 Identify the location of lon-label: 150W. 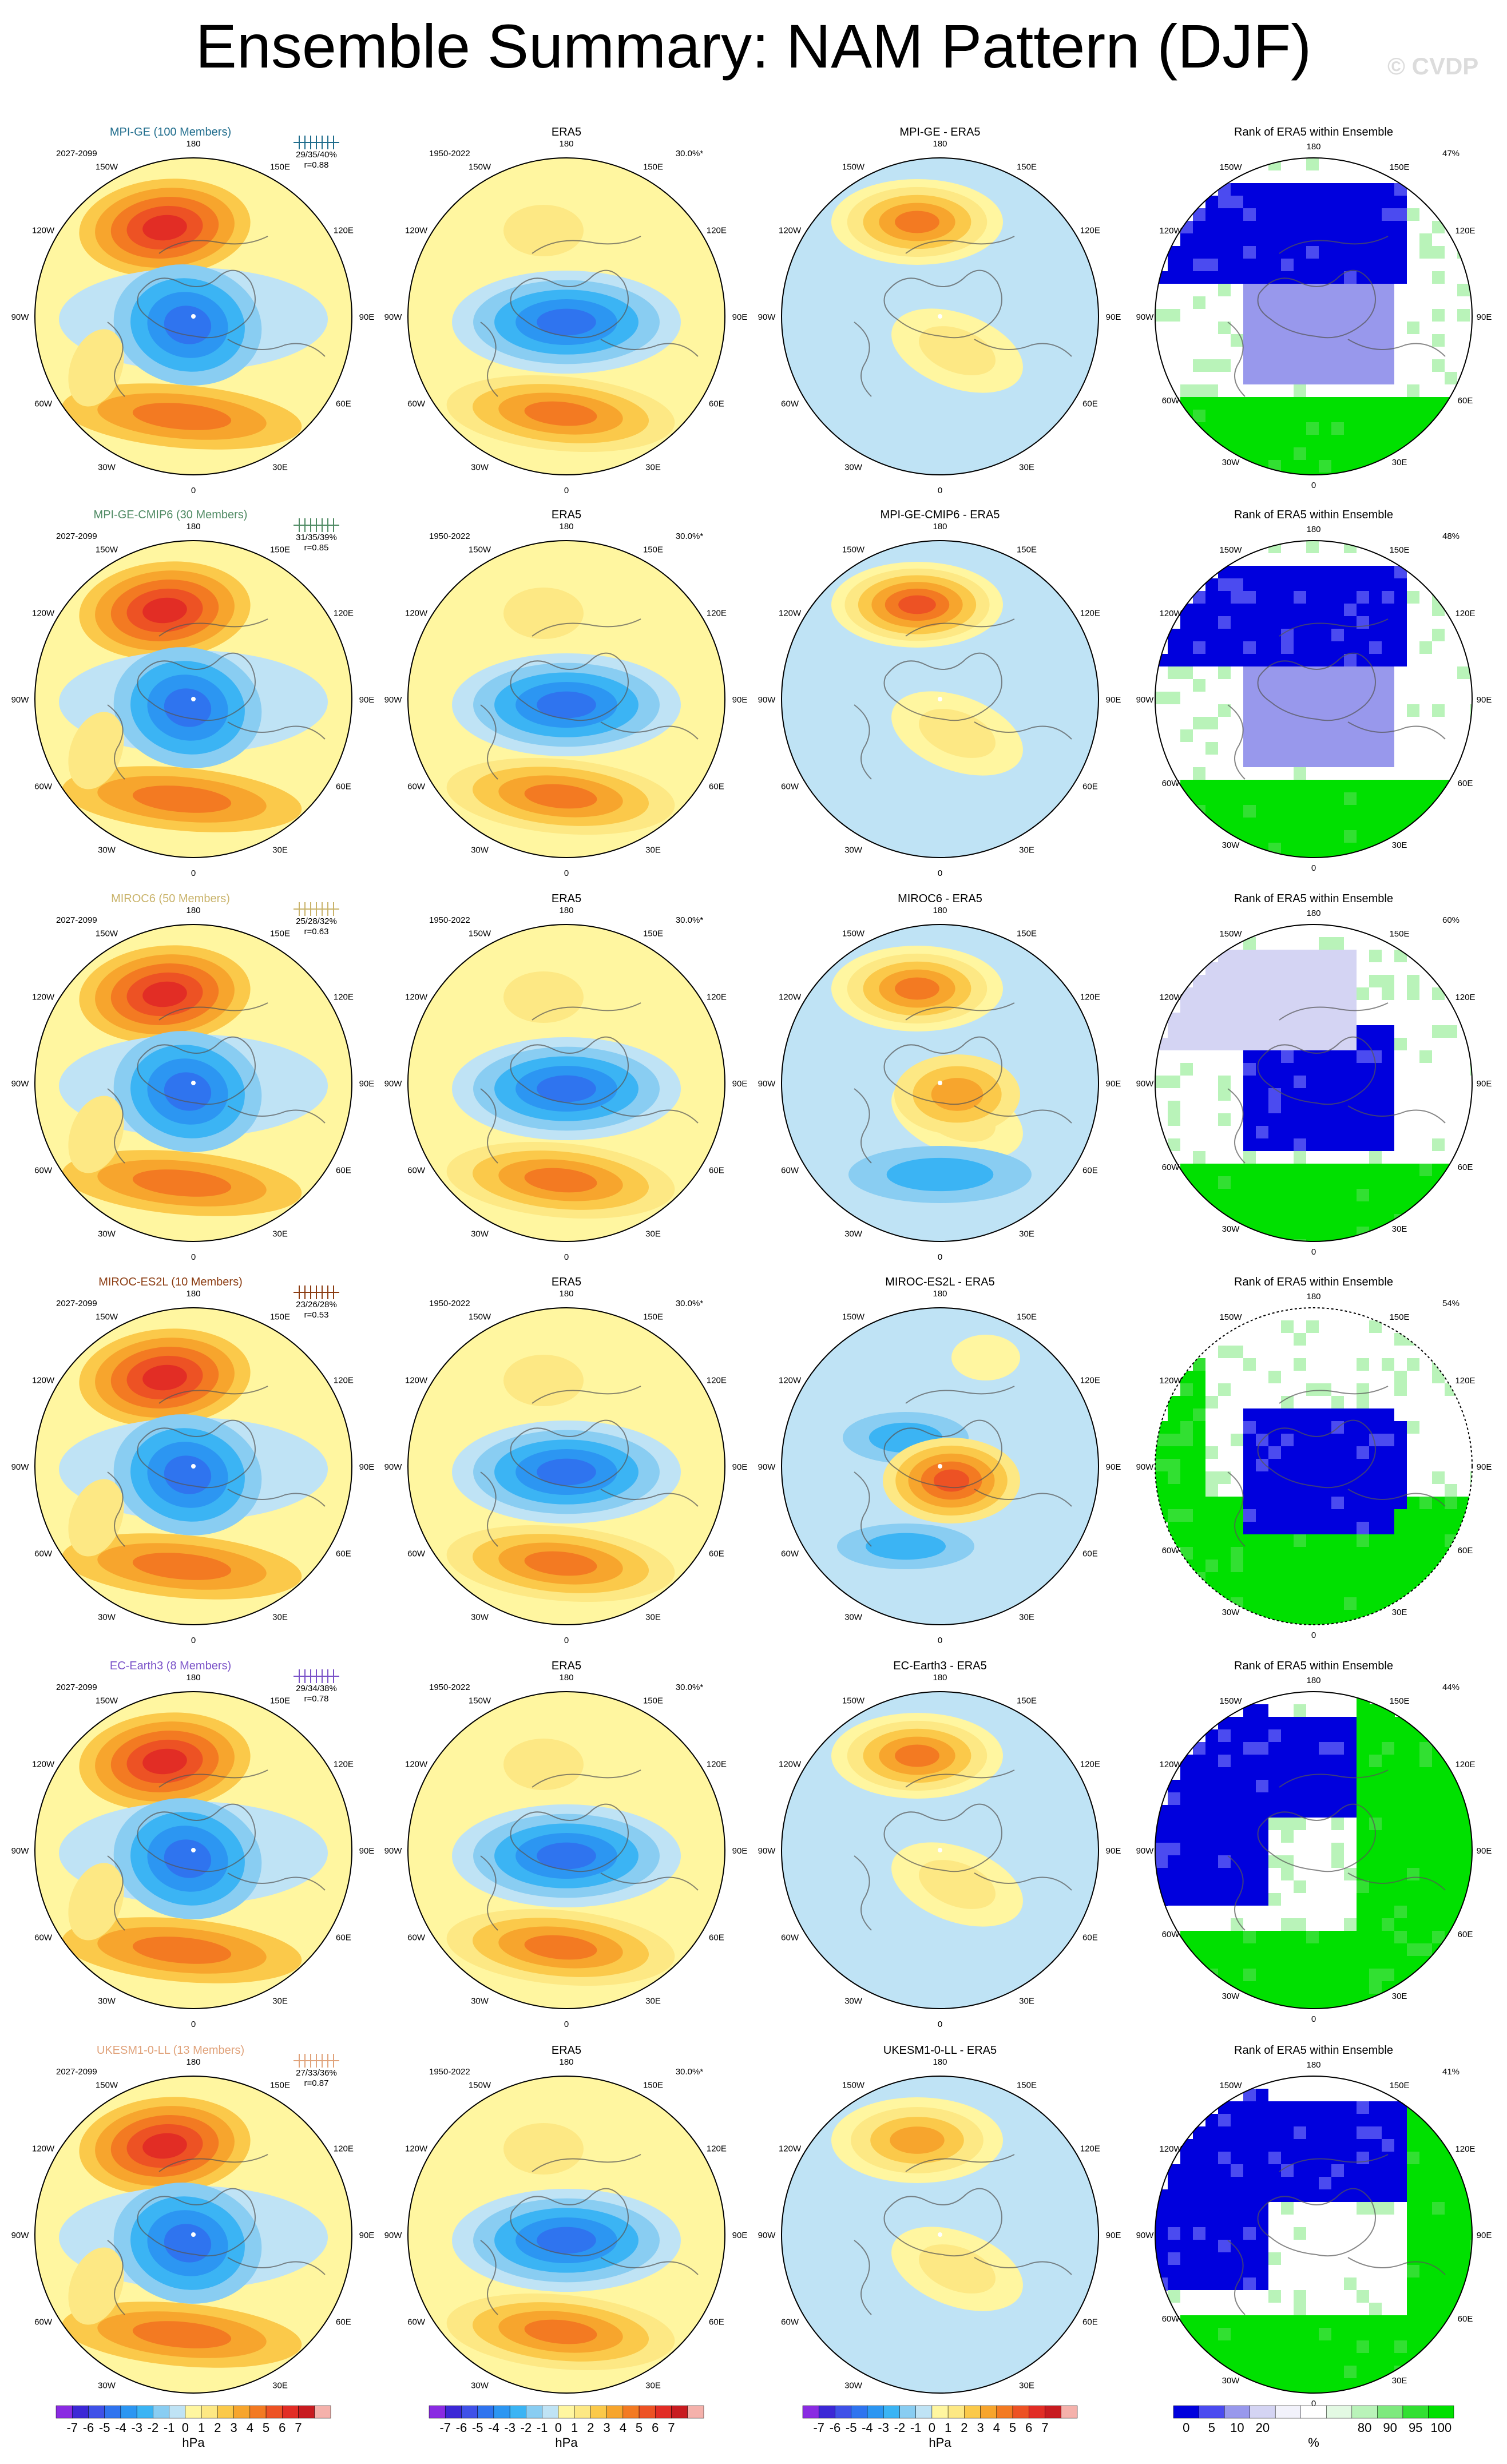
(480, 167).